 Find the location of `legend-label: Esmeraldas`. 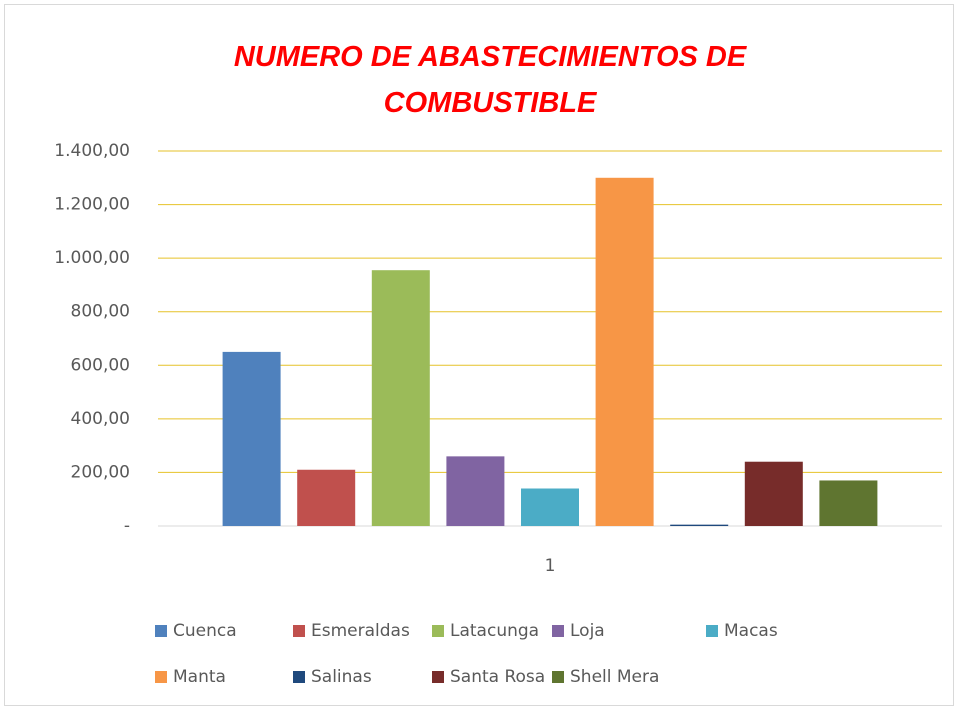

legend-label: Esmeraldas is located at coordinates (360, 631).